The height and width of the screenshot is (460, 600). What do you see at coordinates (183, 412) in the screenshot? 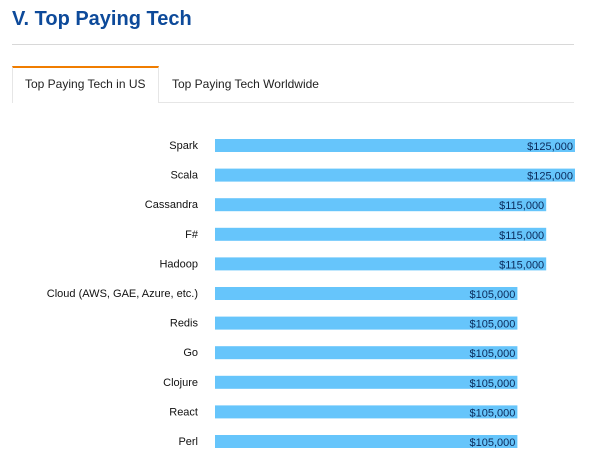
I see `category-label: React` at bounding box center [183, 412].